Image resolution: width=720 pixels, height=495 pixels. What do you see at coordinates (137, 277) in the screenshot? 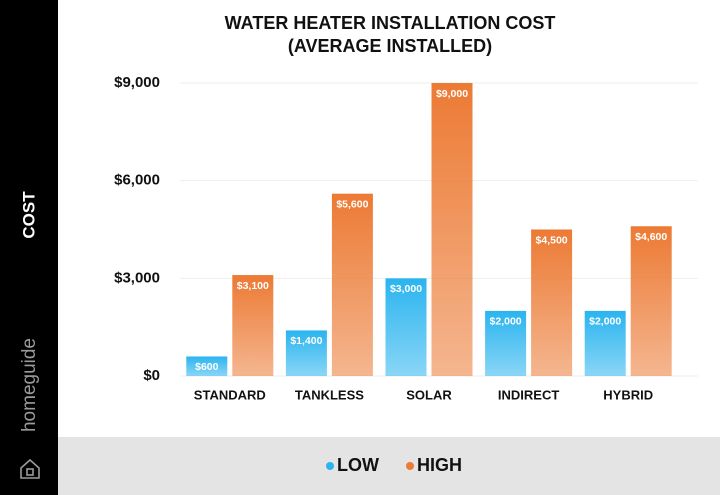
I see `y-tick-label: $3,000` at bounding box center [137, 277].